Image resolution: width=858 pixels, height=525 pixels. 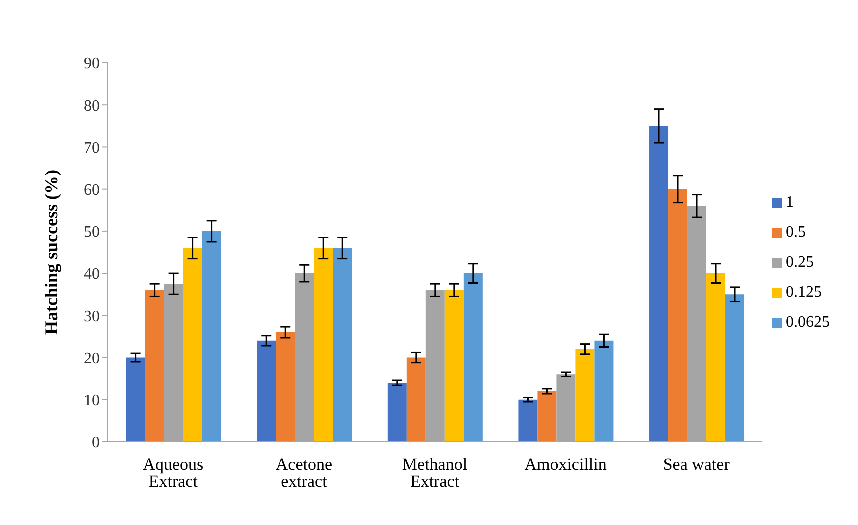 What do you see at coordinates (92, 64) in the screenshot?
I see `y-tick-label: 90` at bounding box center [92, 64].